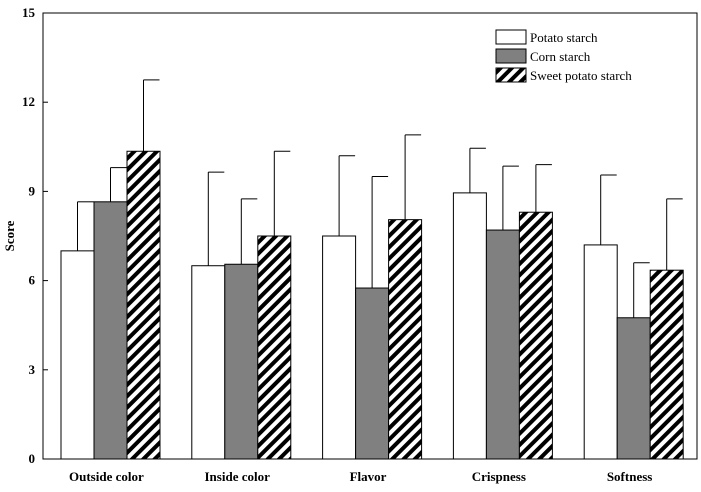 This screenshot has width=701, height=492. What do you see at coordinates (630, 476) in the screenshot?
I see `x-tick-label: Softness` at bounding box center [630, 476].